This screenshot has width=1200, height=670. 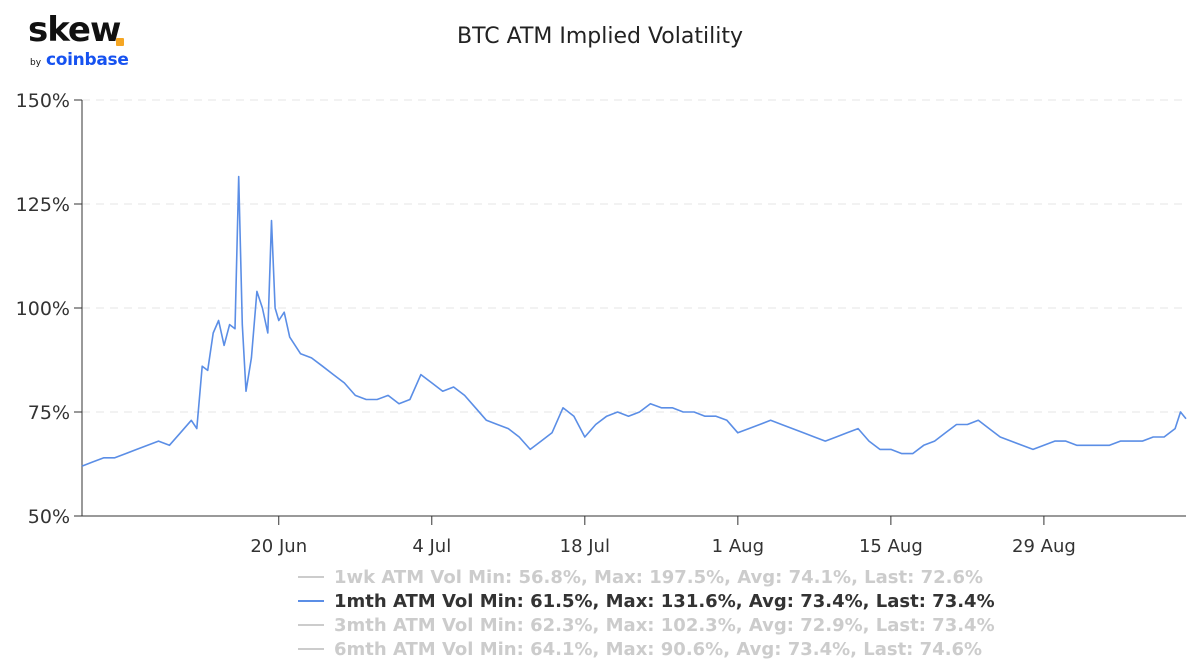 What do you see at coordinates (404, 649) in the screenshot?
I see `legend-series-name: 6mth ATM Vol` at bounding box center [404, 649].